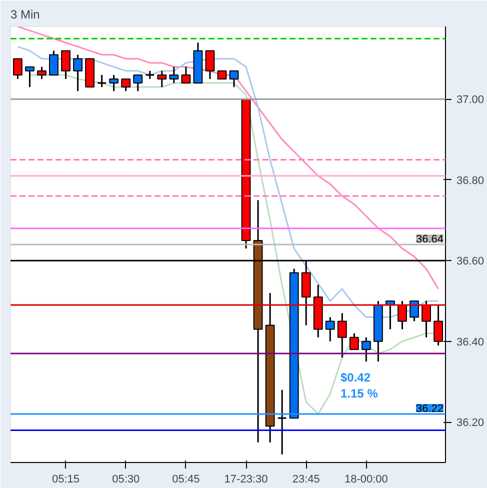 The height and width of the screenshot is (488, 487). What do you see at coordinates (470, 342) in the screenshot?
I see `y-tick-label: 36.40` at bounding box center [470, 342].